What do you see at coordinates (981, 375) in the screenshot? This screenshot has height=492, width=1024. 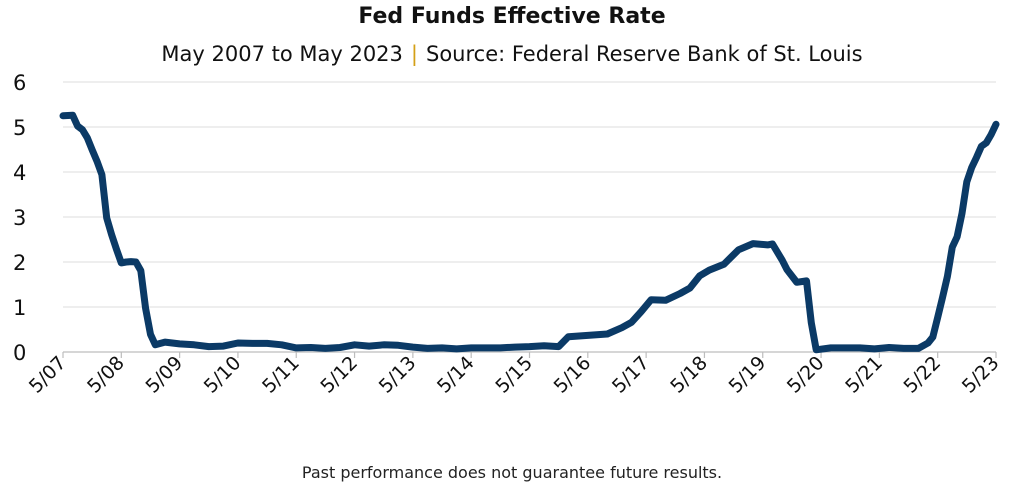 I see `x-tick-label: 5/23` at bounding box center [981, 375].